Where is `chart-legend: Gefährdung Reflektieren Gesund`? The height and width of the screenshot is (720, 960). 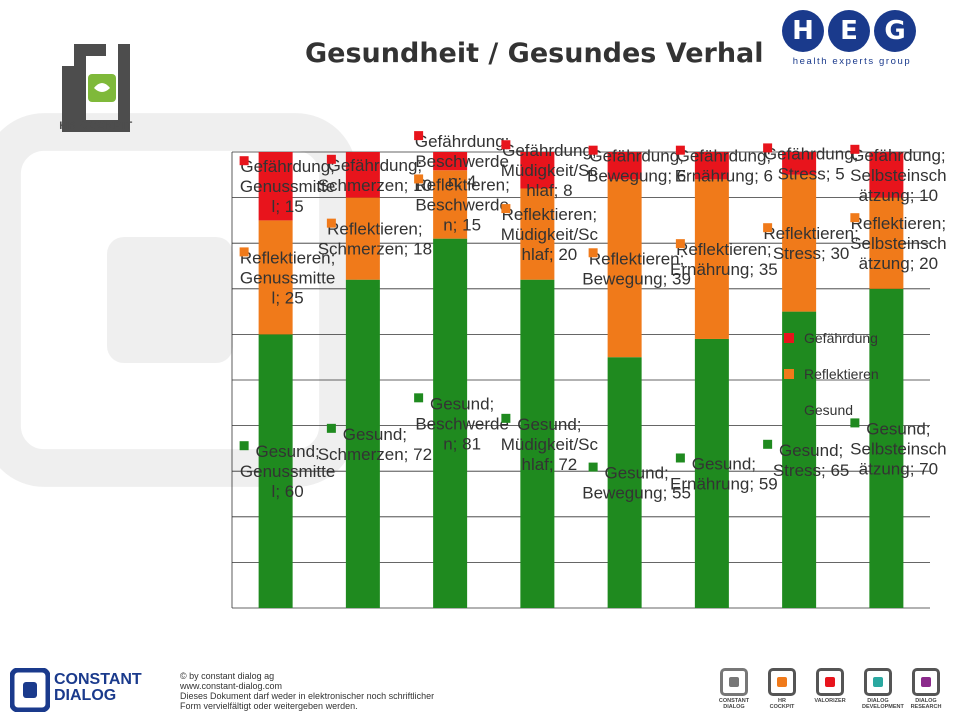
chart-legend: Gefährdung Reflektieren Gesund is located at coordinates (831, 374).